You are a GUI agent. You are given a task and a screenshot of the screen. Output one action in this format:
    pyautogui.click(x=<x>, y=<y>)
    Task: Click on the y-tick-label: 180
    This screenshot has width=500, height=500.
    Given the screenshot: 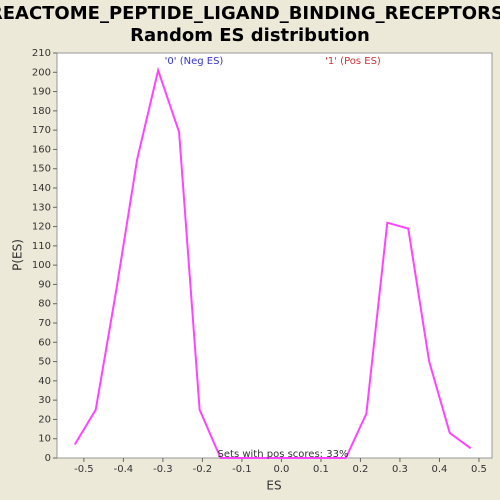 What is the action you would take?
    pyautogui.click(x=41, y=111)
    